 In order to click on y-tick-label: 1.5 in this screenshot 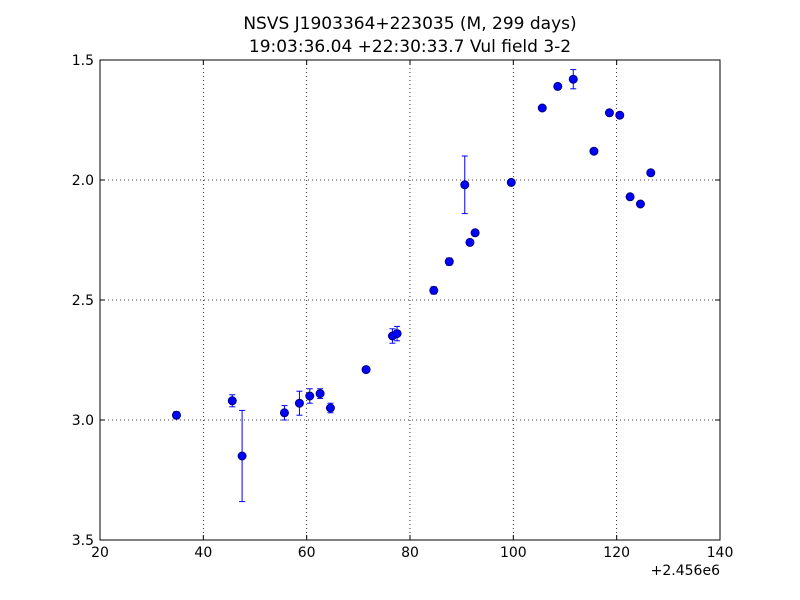, I will do `click(83, 61)`.